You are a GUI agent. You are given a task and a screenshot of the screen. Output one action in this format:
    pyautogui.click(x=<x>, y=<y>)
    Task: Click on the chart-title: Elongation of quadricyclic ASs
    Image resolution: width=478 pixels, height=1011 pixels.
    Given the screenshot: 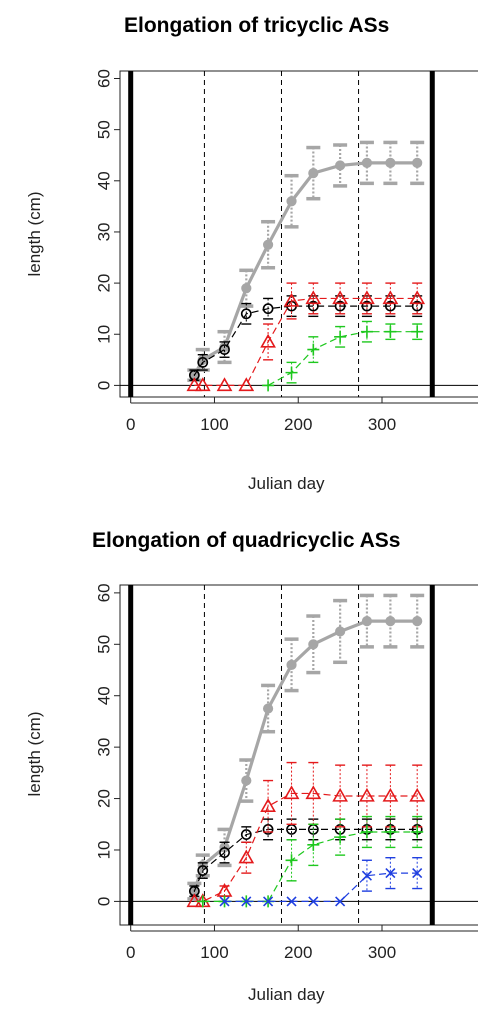 What is the action you would take?
    pyautogui.click(x=246, y=540)
    